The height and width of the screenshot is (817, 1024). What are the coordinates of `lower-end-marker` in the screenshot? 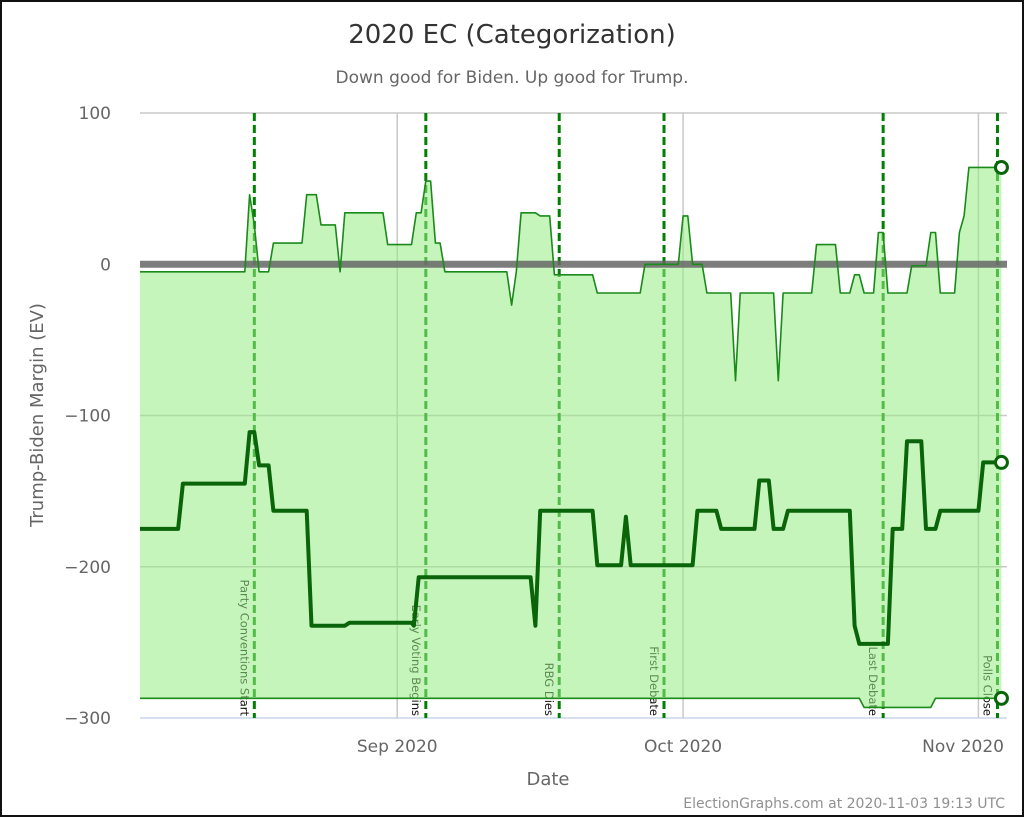 It's located at (1001, 698).